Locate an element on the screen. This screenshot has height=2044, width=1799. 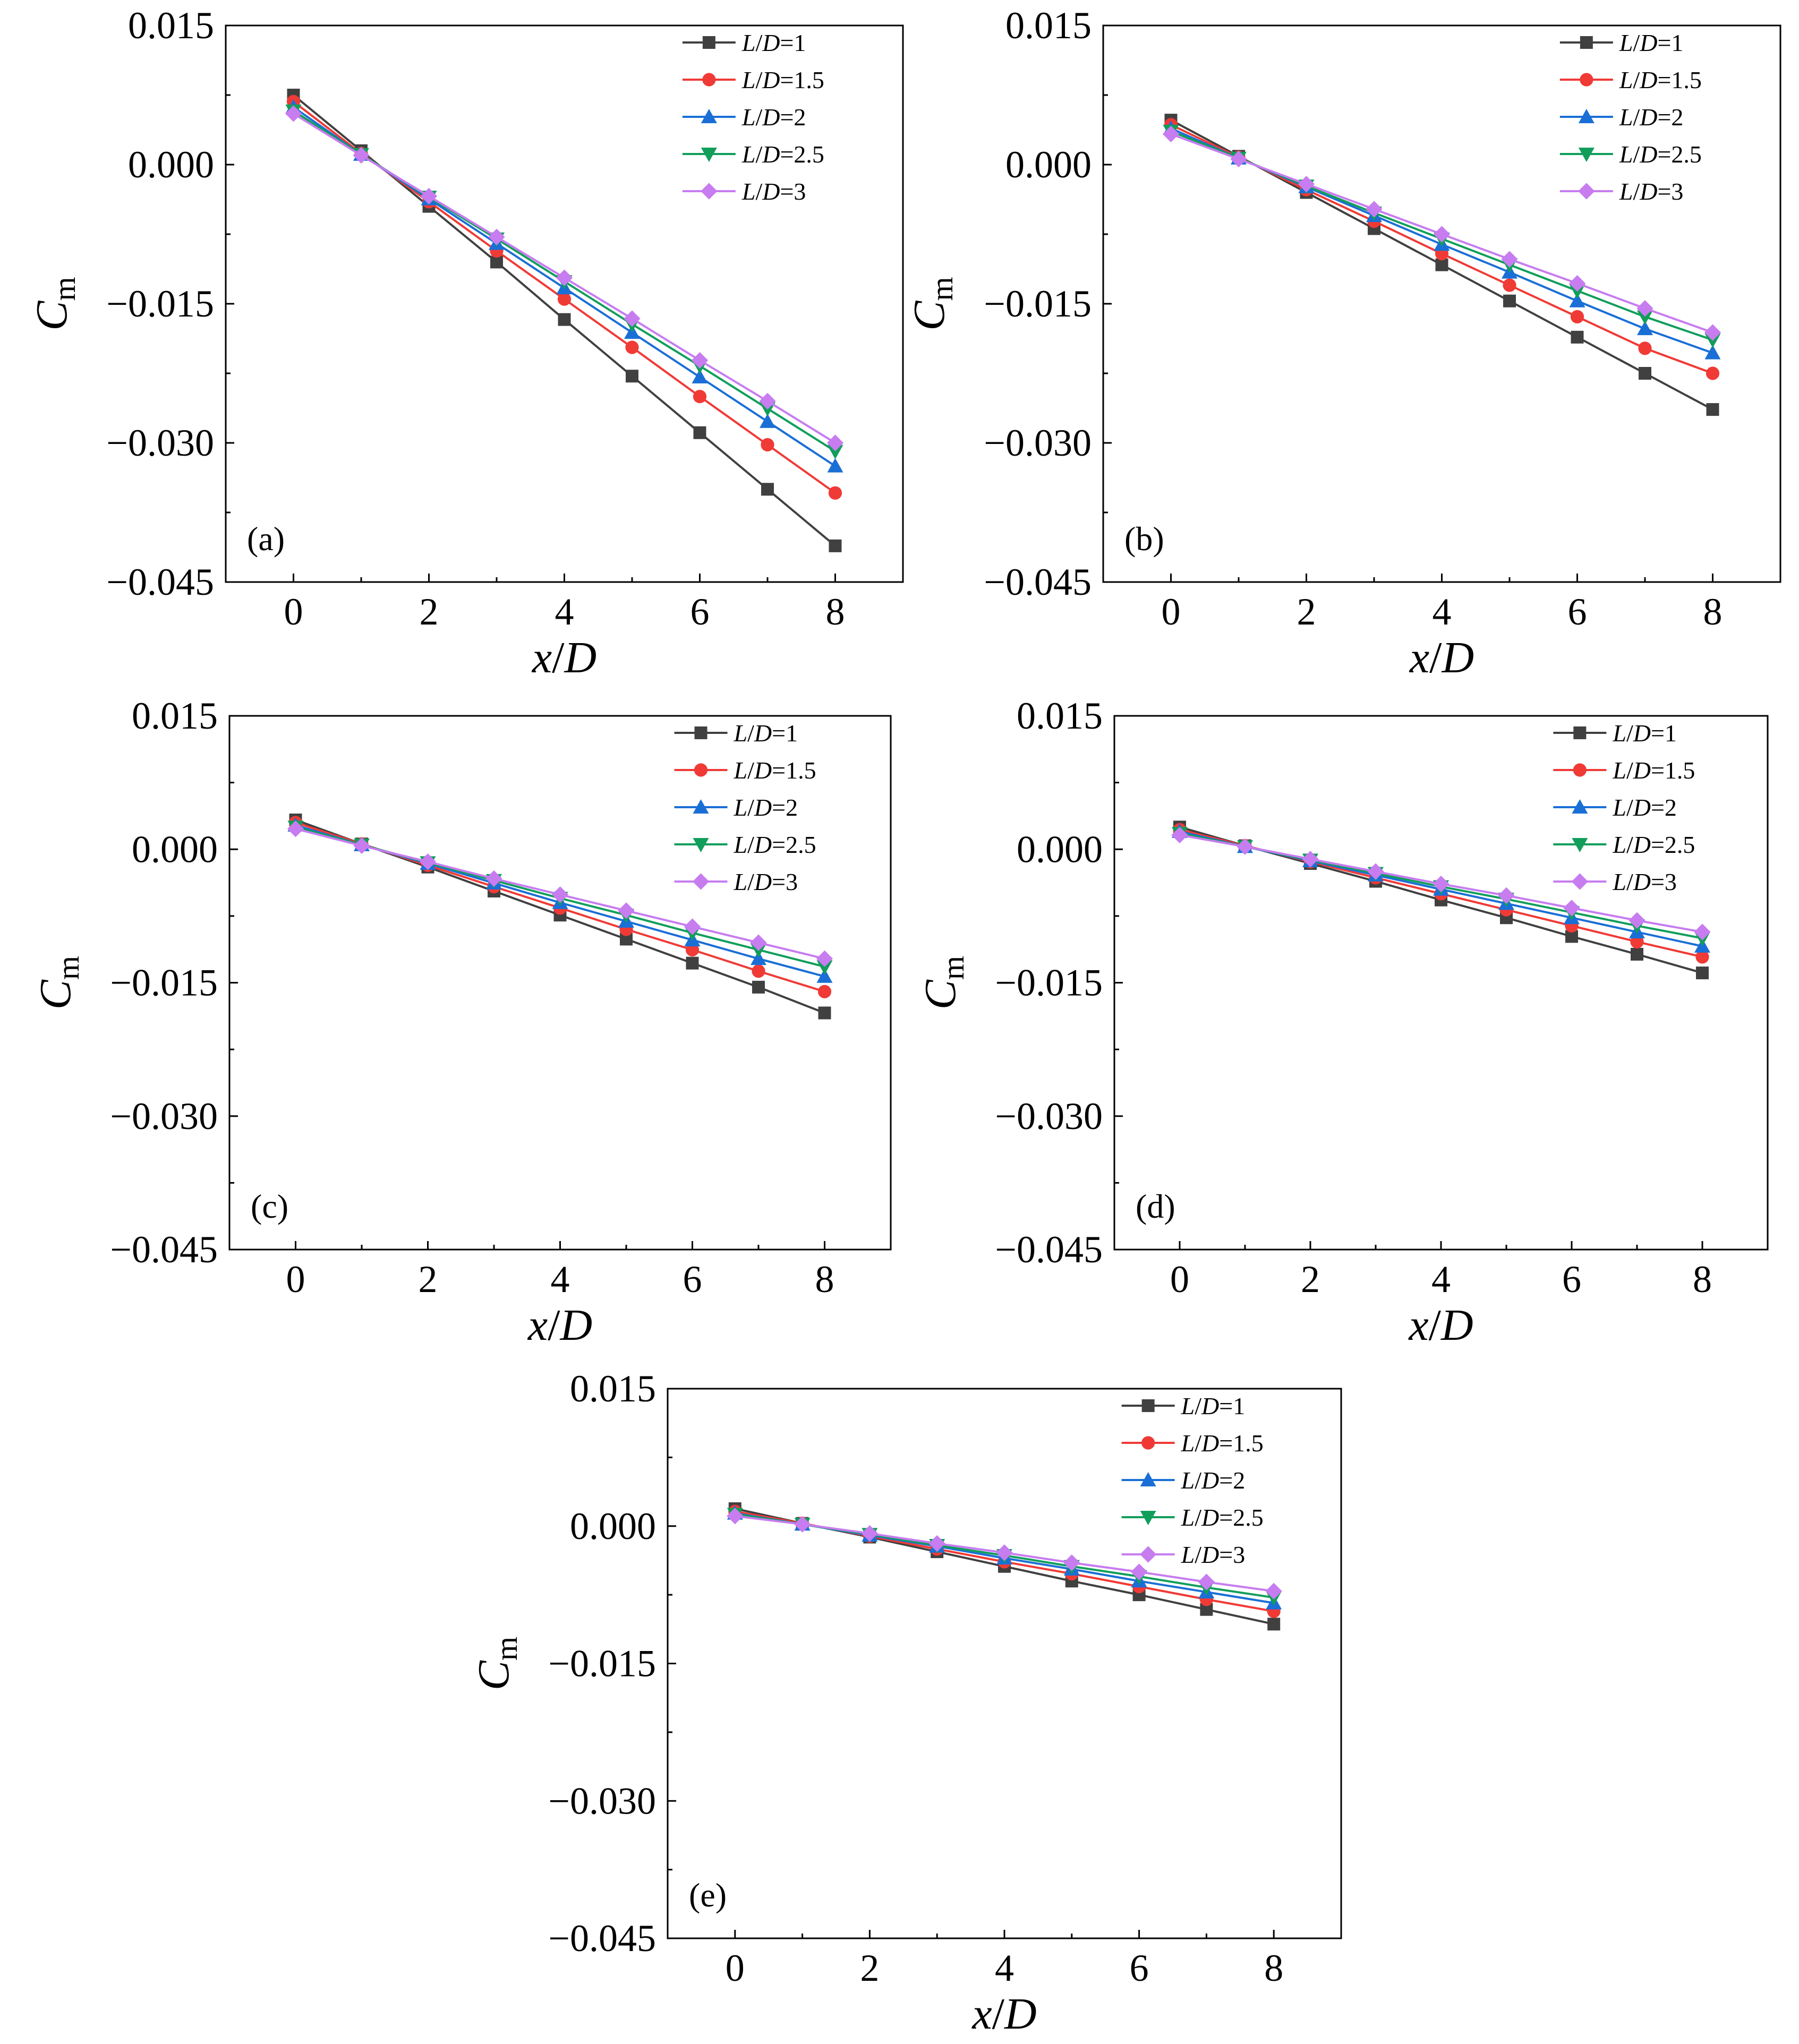
x-tick-label: 8 is located at coordinates (835, 612).